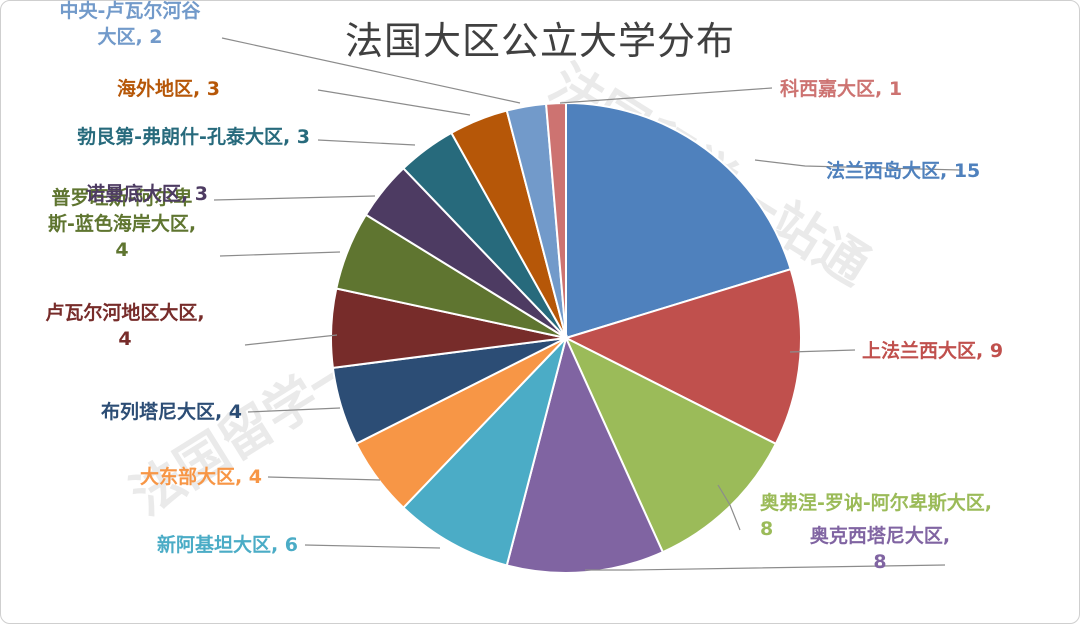 Image resolution: width=1080 pixels, height=624 pixels. Describe the element at coordinates (131, 24) in the screenshot. I see `slice-label: 中央-卢瓦尔河谷大区, 2` at that location.